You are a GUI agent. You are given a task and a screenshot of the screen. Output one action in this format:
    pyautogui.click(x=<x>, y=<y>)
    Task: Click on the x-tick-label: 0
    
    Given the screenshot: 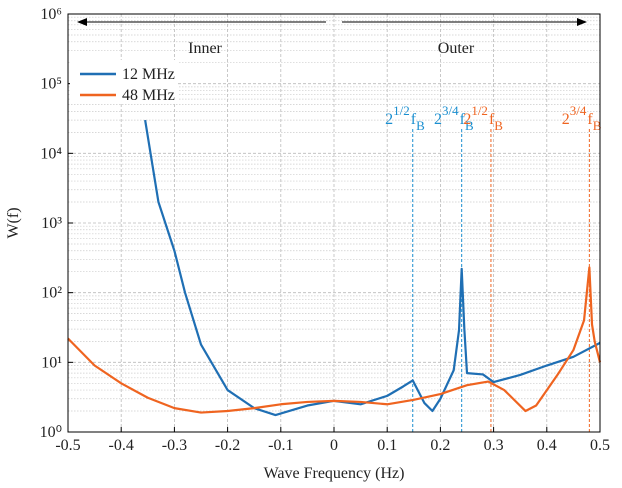 What is the action you would take?
    pyautogui.click(x=334, y=445)
    